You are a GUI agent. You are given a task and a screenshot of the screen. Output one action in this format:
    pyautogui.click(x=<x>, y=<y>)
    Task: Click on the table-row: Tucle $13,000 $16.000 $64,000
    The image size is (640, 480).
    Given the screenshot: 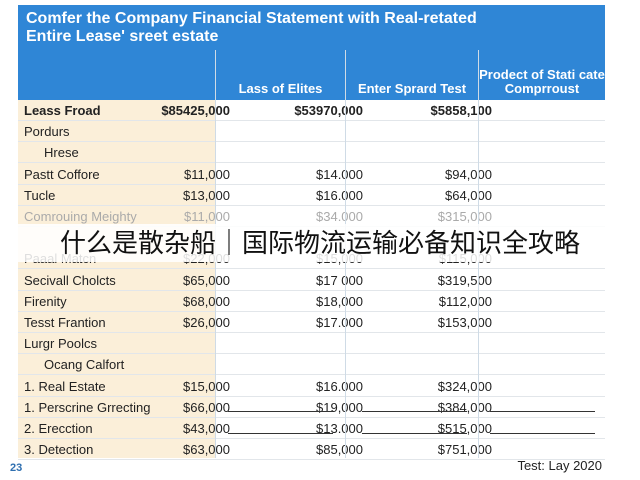 What is the action you would take?
    pyautogui.click(x=311, y=195)
    